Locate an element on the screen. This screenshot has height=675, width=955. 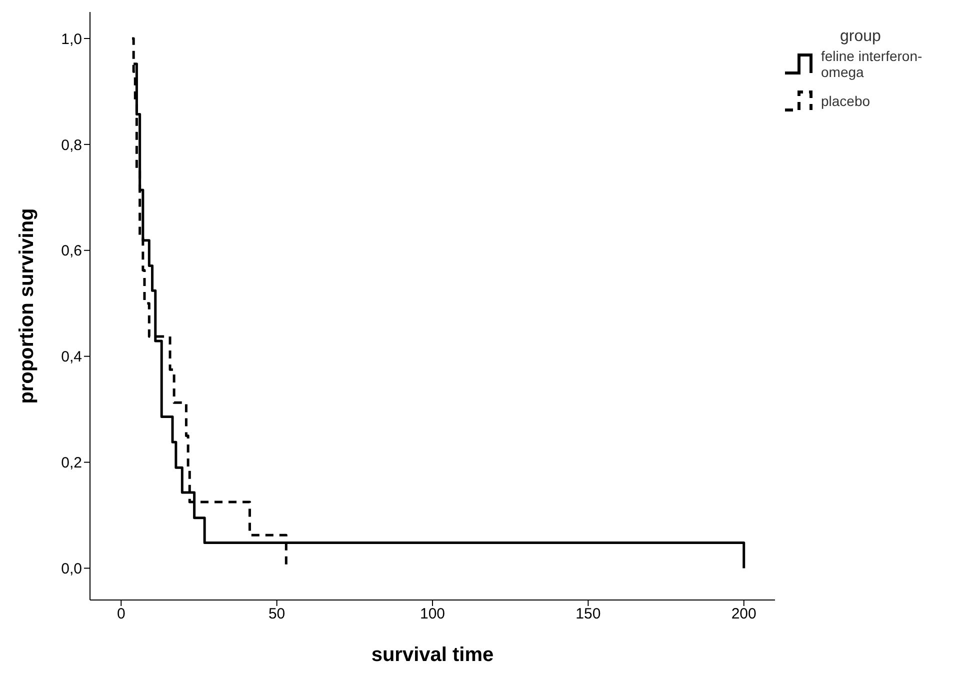
y-axis-title: proportion surviving is located at coordinates (27, 306).